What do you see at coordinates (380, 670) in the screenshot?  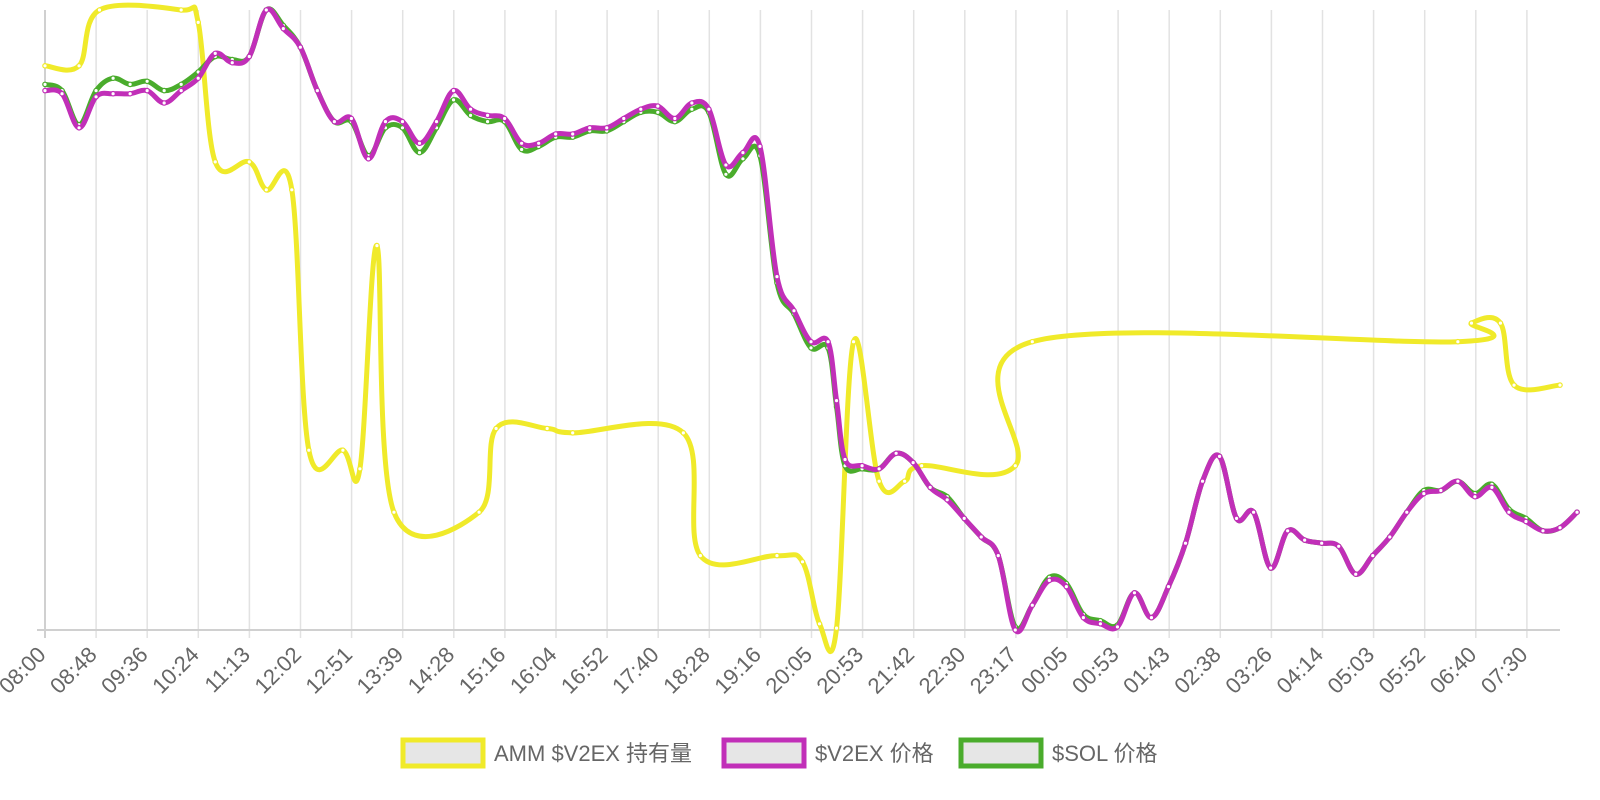 I see `x-tick-label: 13:39` at bounding box center [380, 670].